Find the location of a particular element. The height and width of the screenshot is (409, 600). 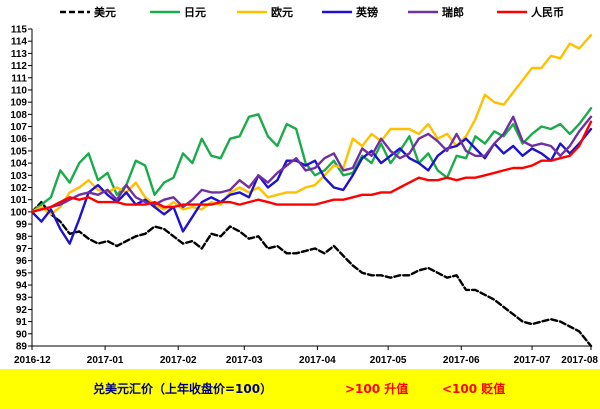

y-tick-label: 113 is located at coordinates (19, 54).